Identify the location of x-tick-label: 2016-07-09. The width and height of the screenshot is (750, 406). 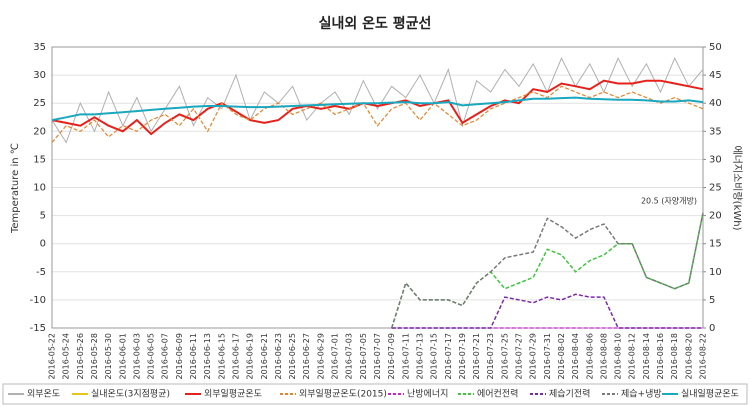
(391, 356).